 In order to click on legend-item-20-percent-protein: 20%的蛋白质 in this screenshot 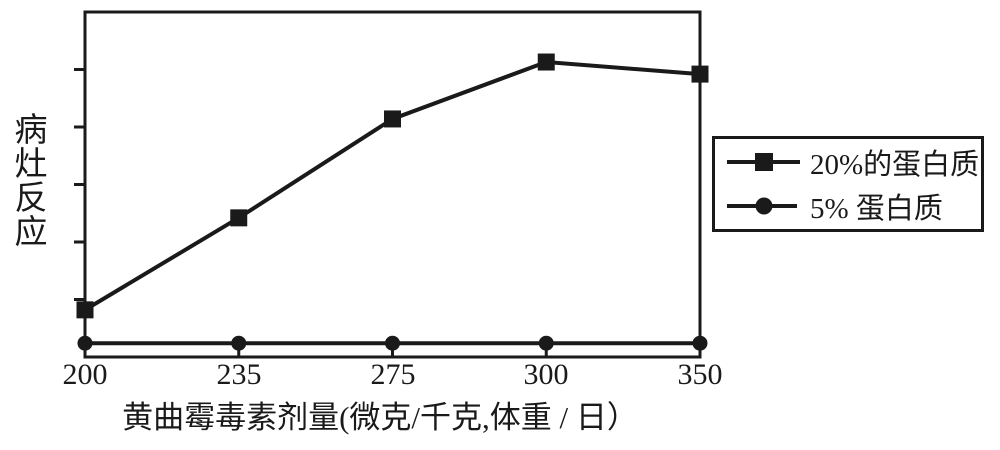, I will do `click(854, 162)`.